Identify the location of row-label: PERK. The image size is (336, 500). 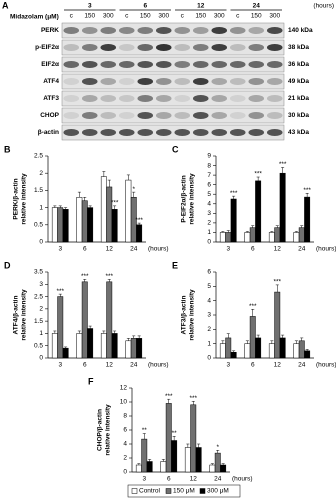
(50, 30).